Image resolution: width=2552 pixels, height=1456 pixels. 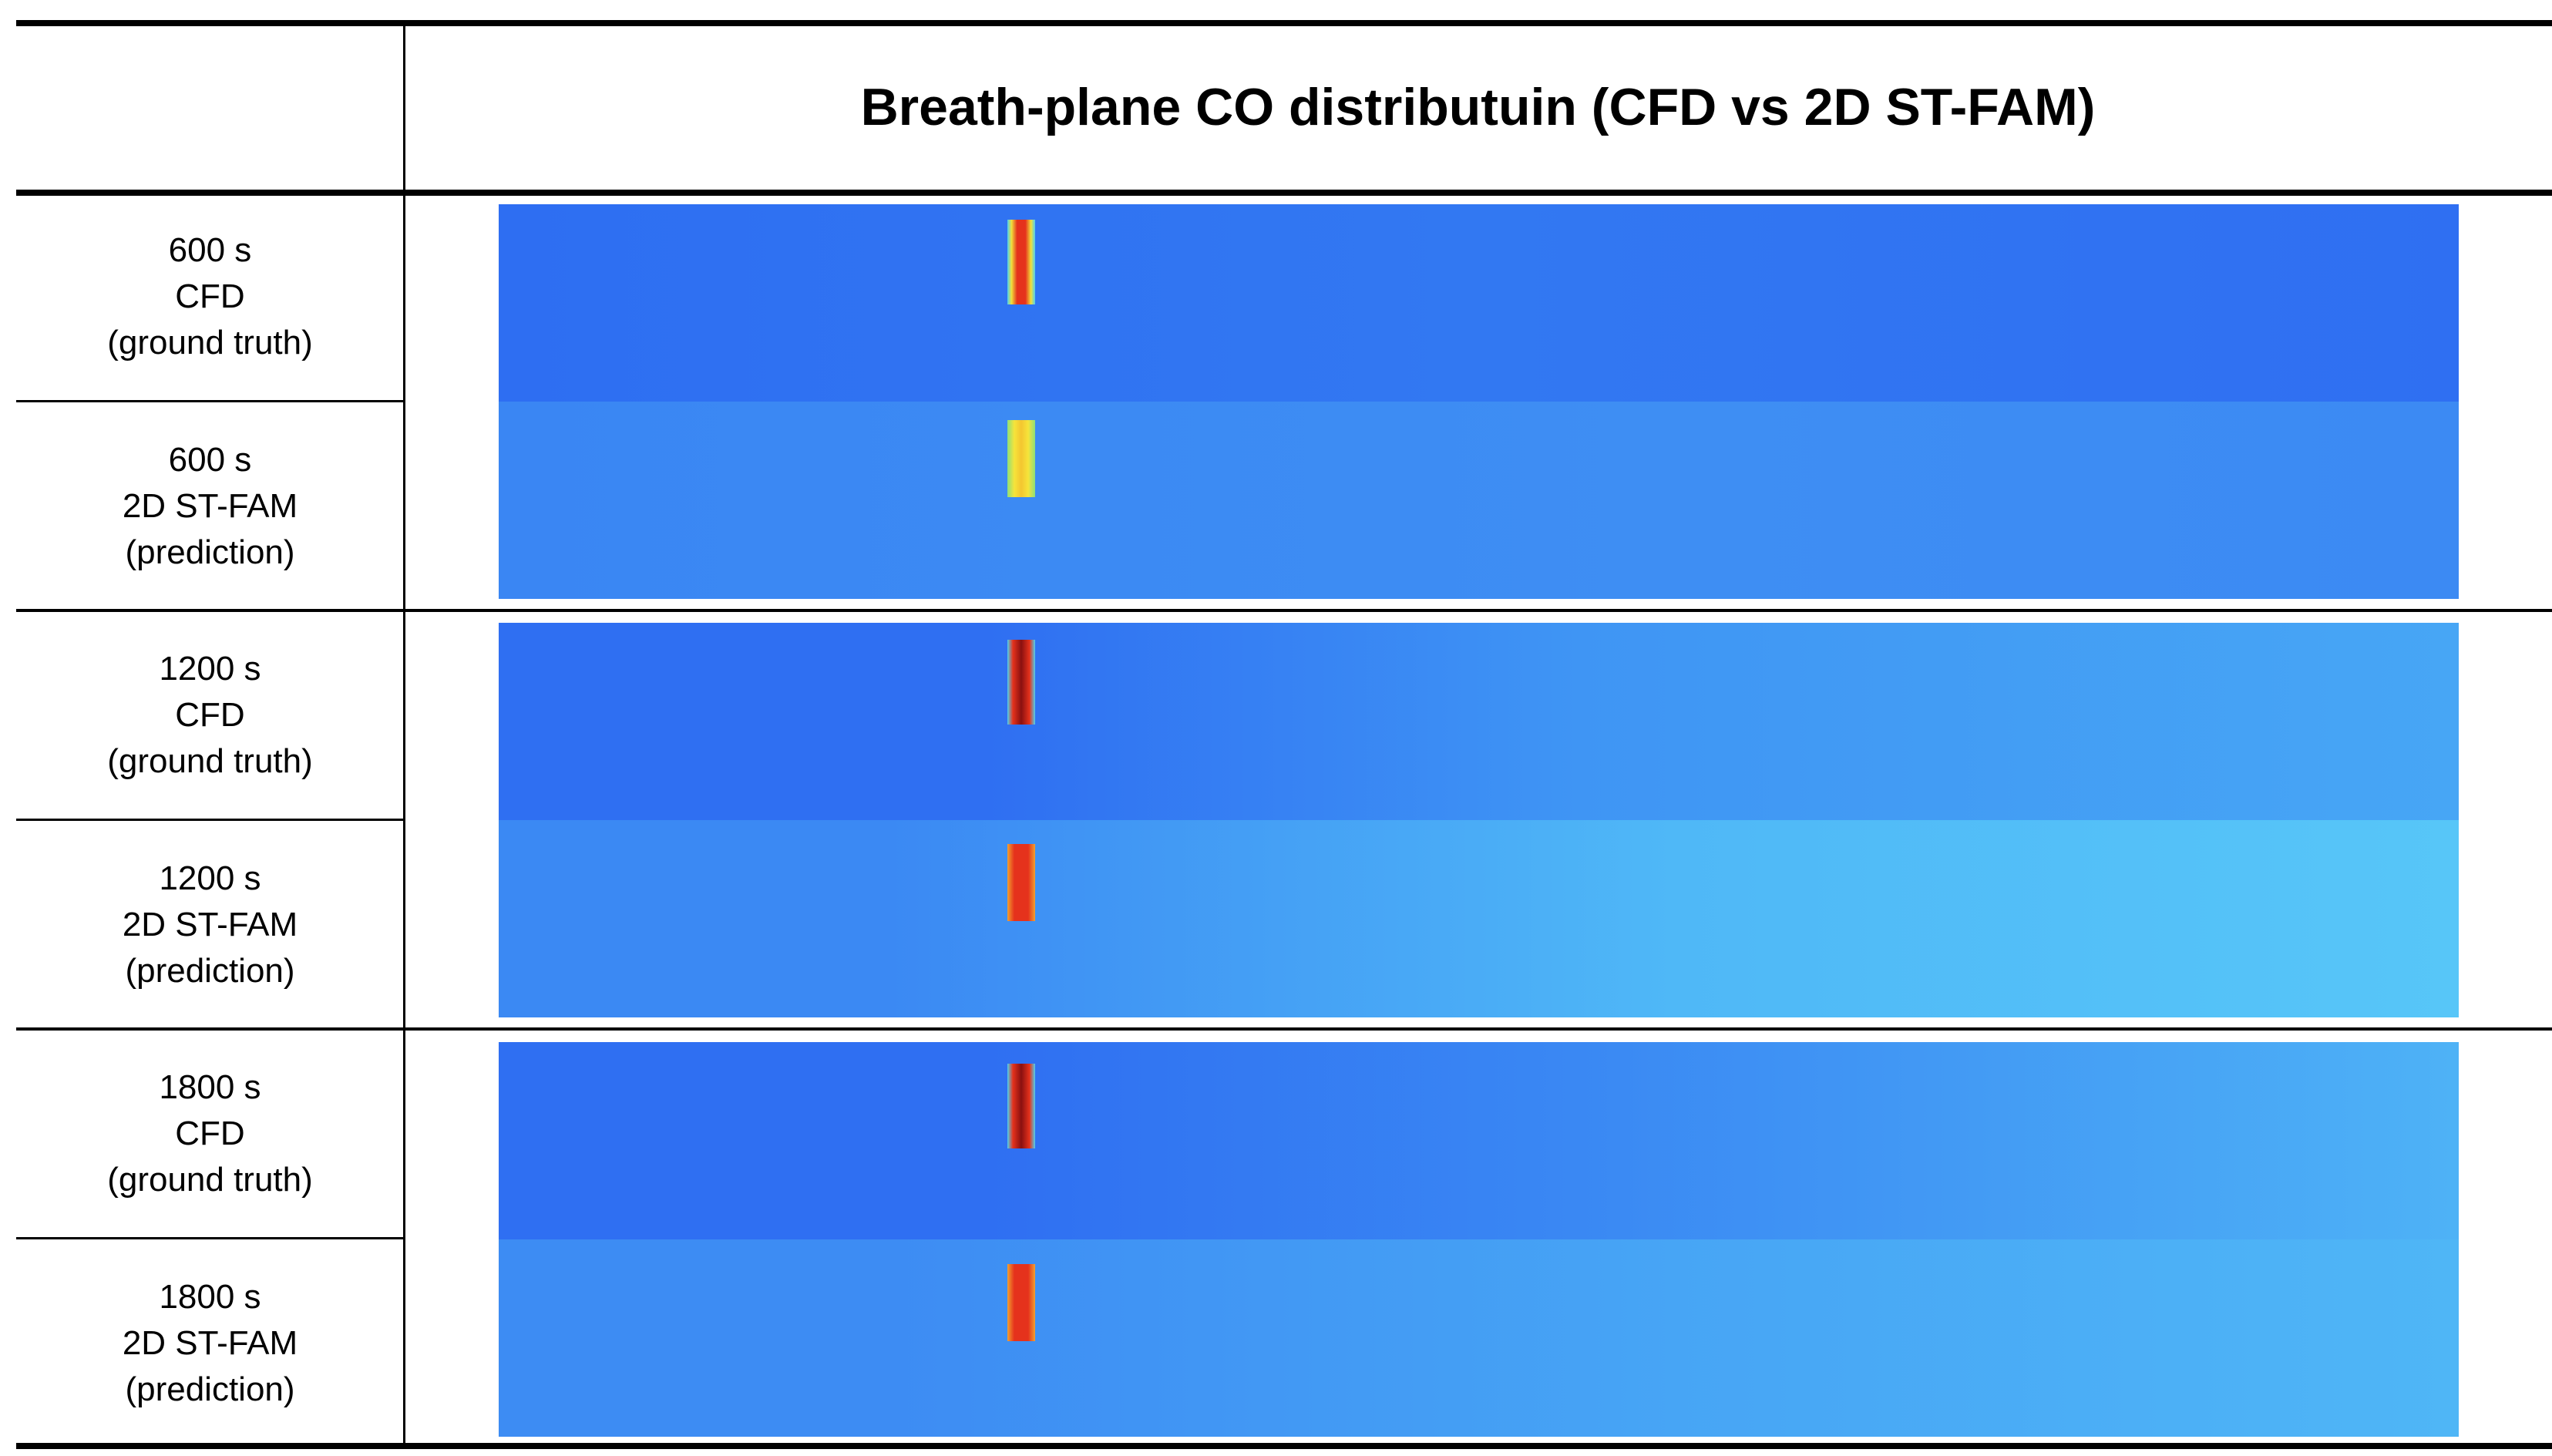 What do you see at coordinates (404, 734) in the screenshot?
I see `column-divider` at bounding box center [404, 734].